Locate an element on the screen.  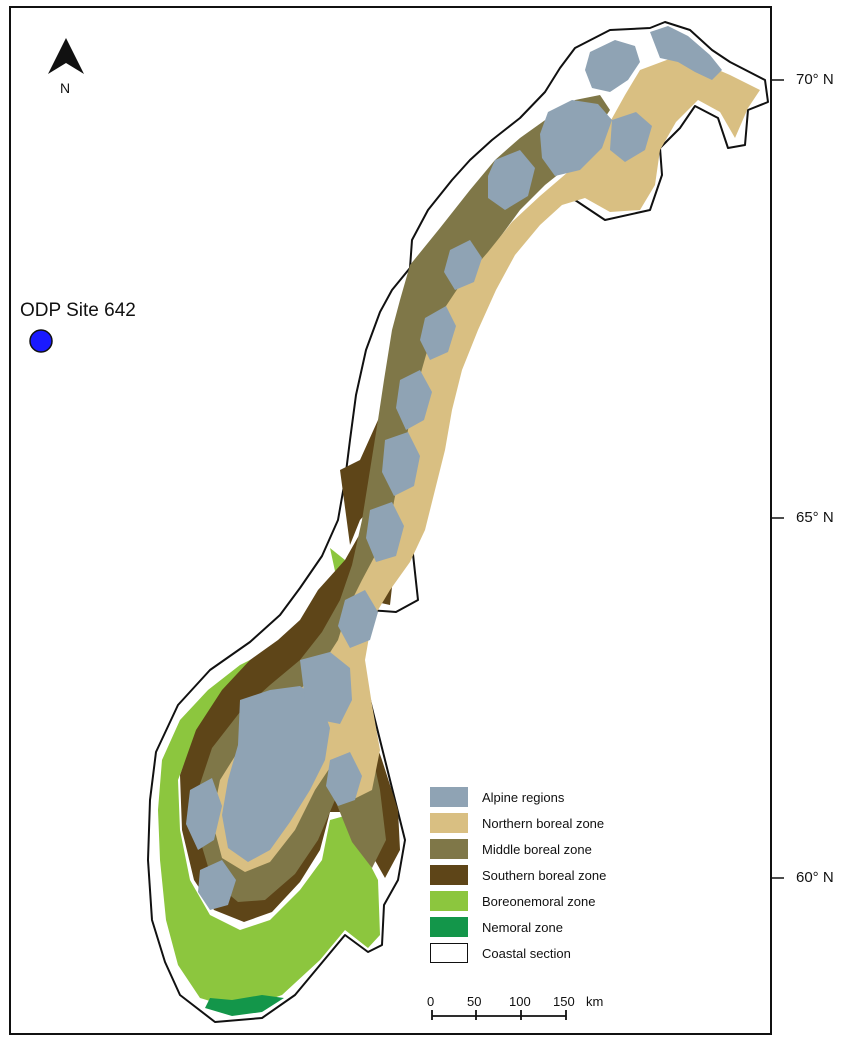
scale-tick-label: 0 is located at coordinates (431, 1001).